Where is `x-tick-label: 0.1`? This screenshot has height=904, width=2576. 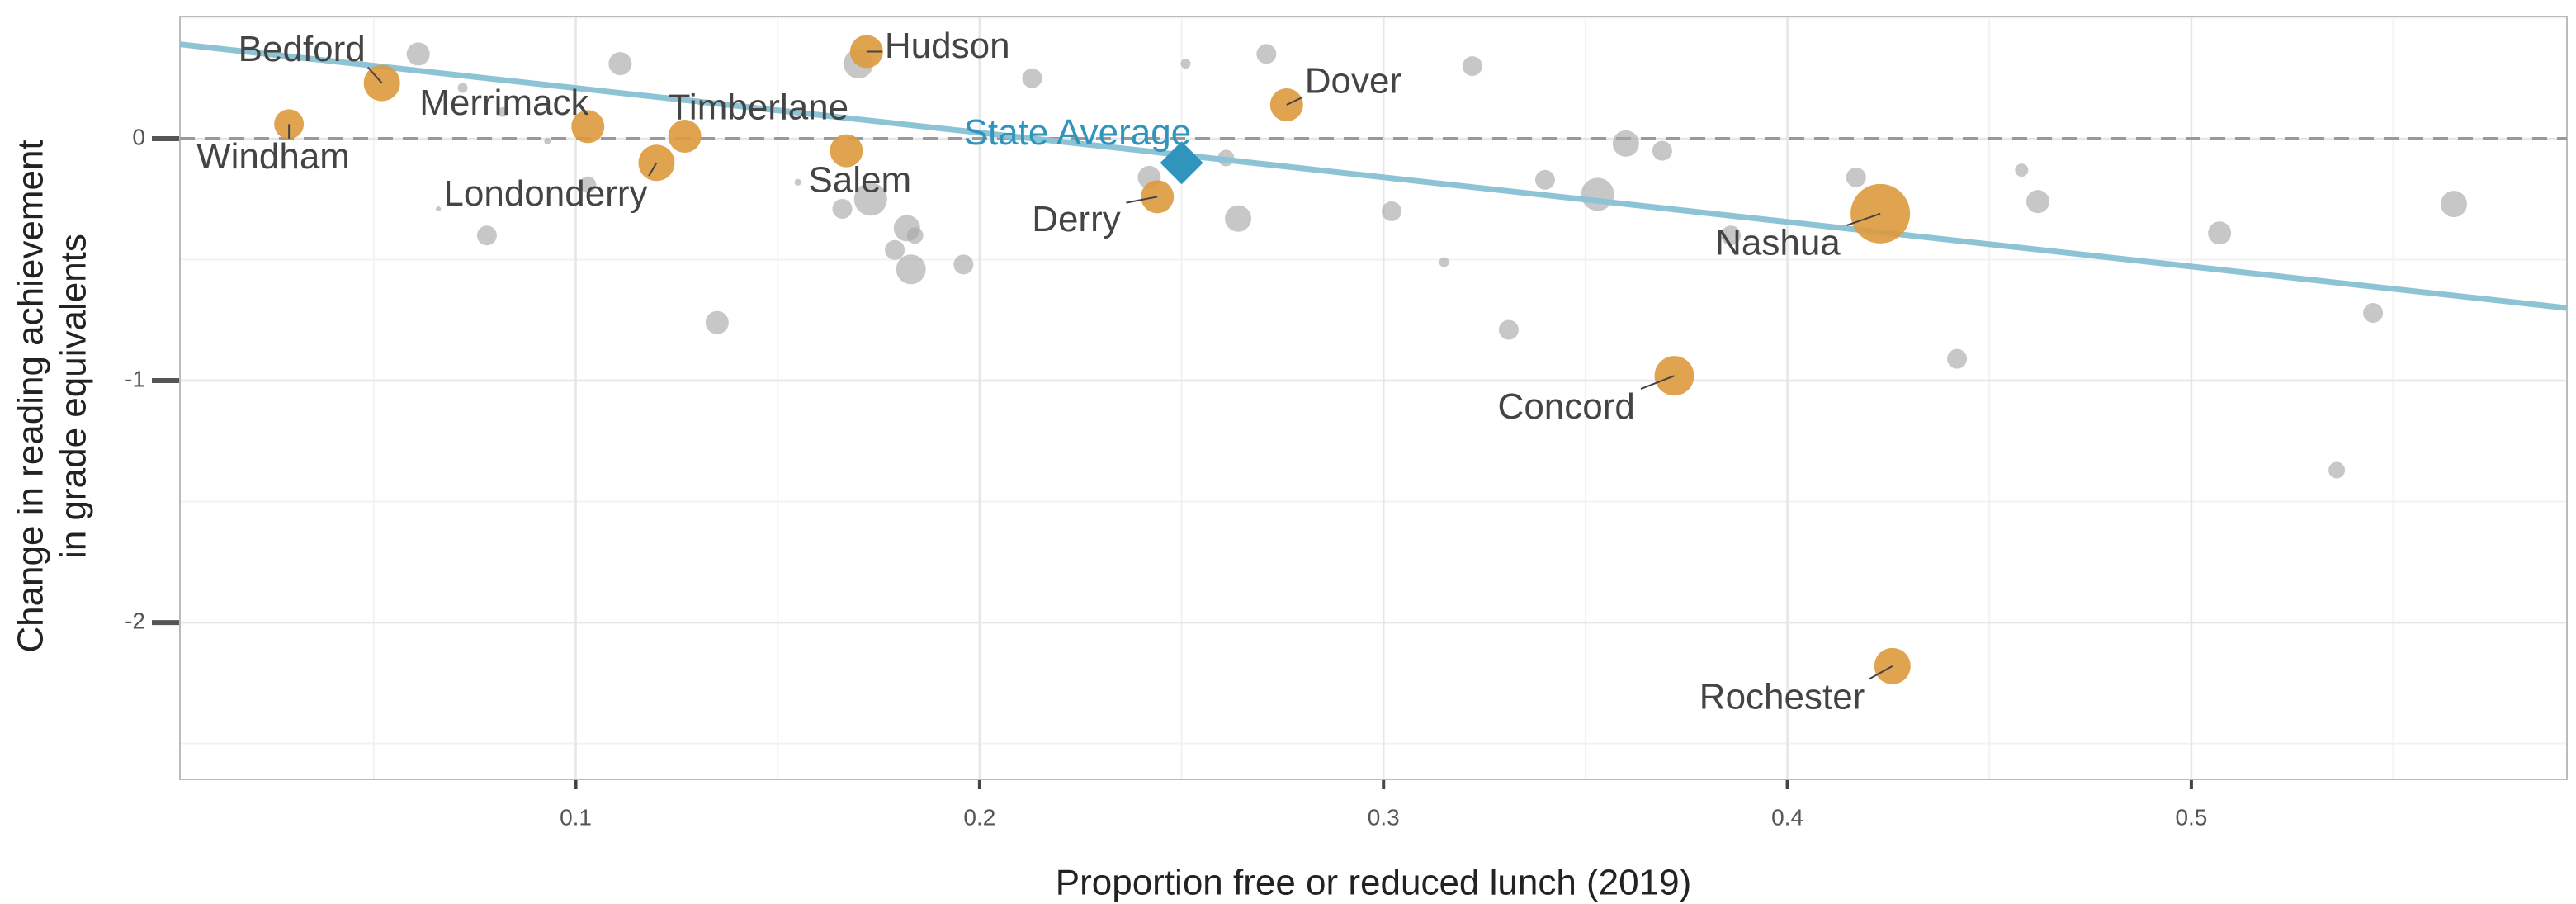 x-tick-label: 0.1 is located at coordinates (576, 817).